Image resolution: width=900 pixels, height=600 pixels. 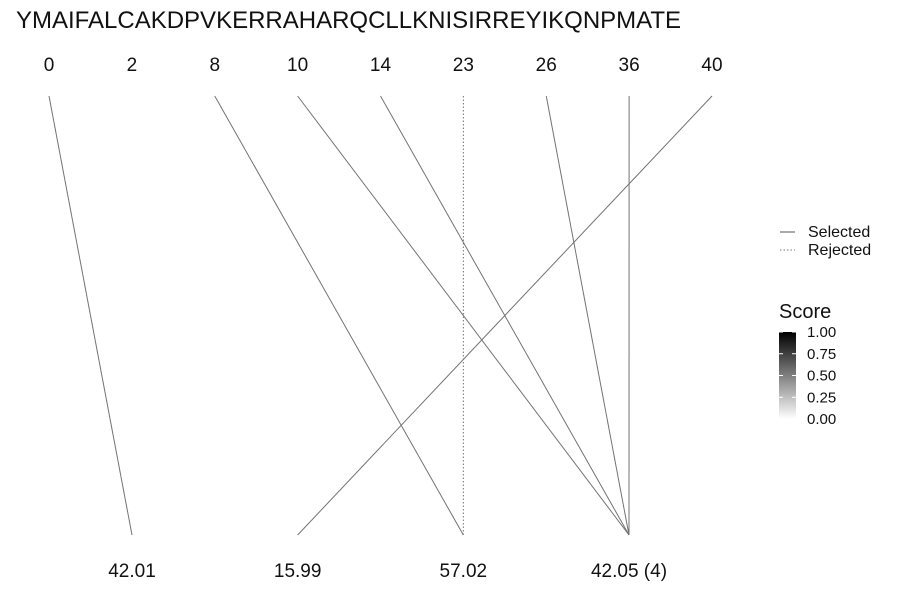 What do you see at coordinates (214, 65) in the screenshot?
I see `position-label: 8` at bounding box center [214, 65].